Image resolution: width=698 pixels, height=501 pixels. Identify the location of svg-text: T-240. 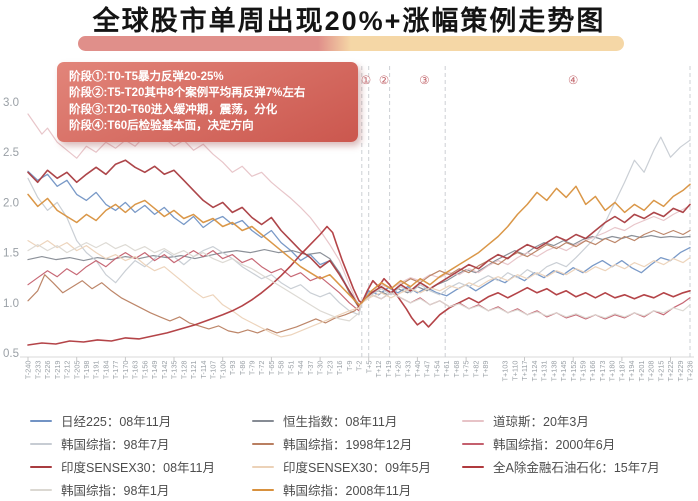
(28, 370).